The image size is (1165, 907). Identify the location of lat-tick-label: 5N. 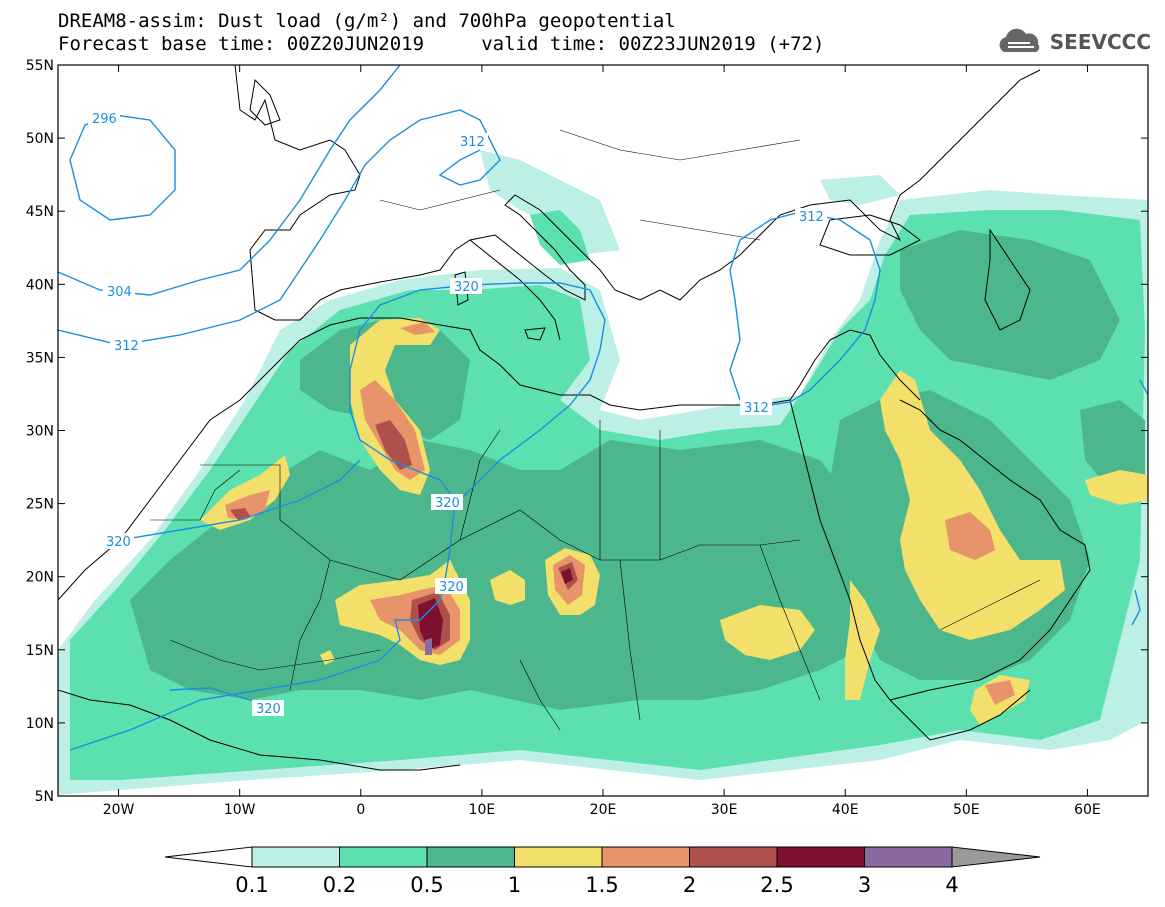
(44, 797).